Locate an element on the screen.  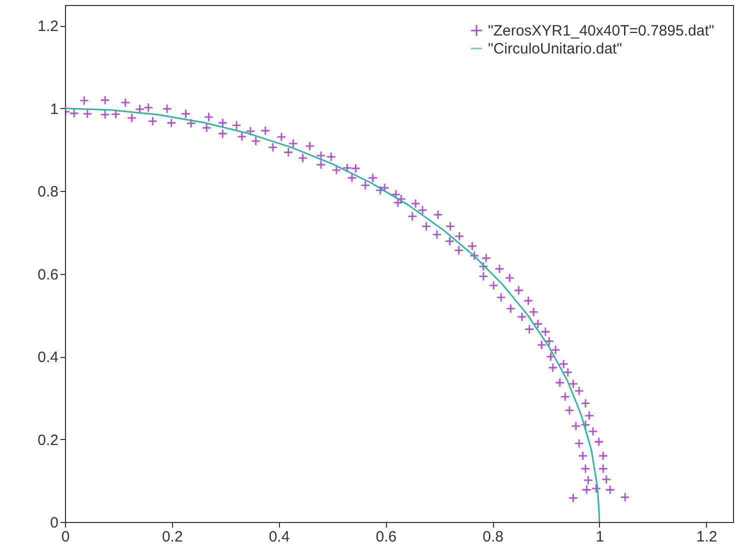
legend-label: "CirculoUnitario.dat" is located at coordinates (555, 49).